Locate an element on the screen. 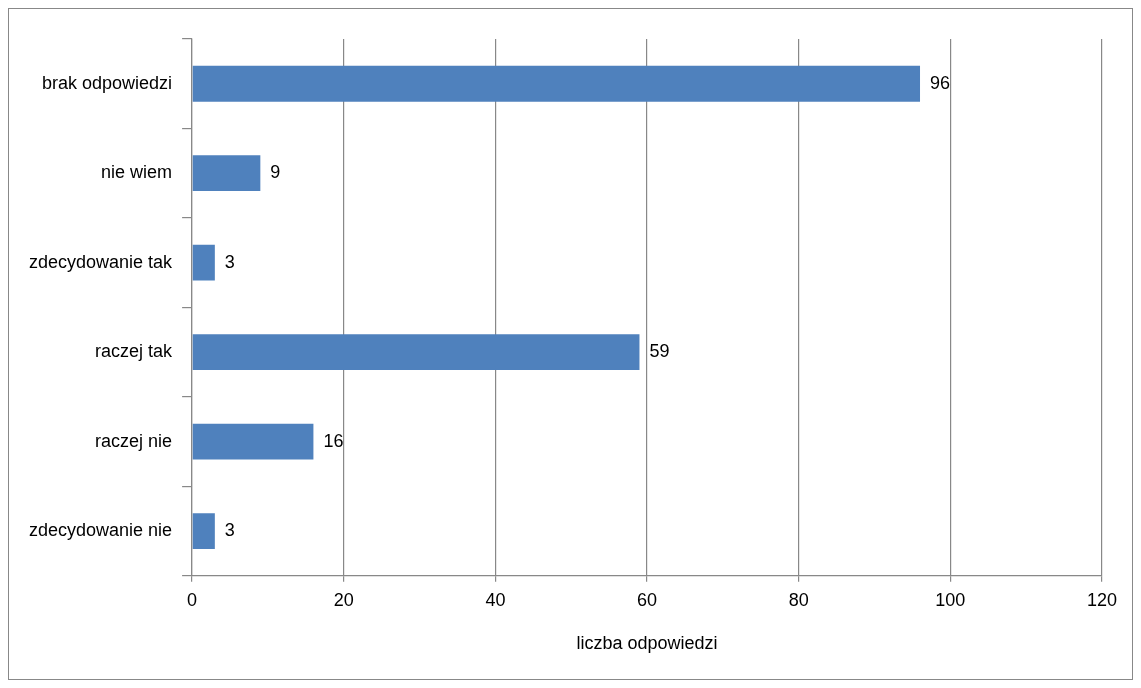 This screenshot has height=688, width=1141. y-tick-label: zdecydowanie tak is located at coordinates (101, 261).